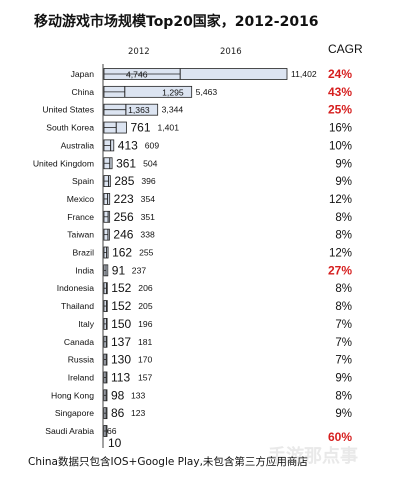  I want to click on value-2016: 237, so click(139, 270).